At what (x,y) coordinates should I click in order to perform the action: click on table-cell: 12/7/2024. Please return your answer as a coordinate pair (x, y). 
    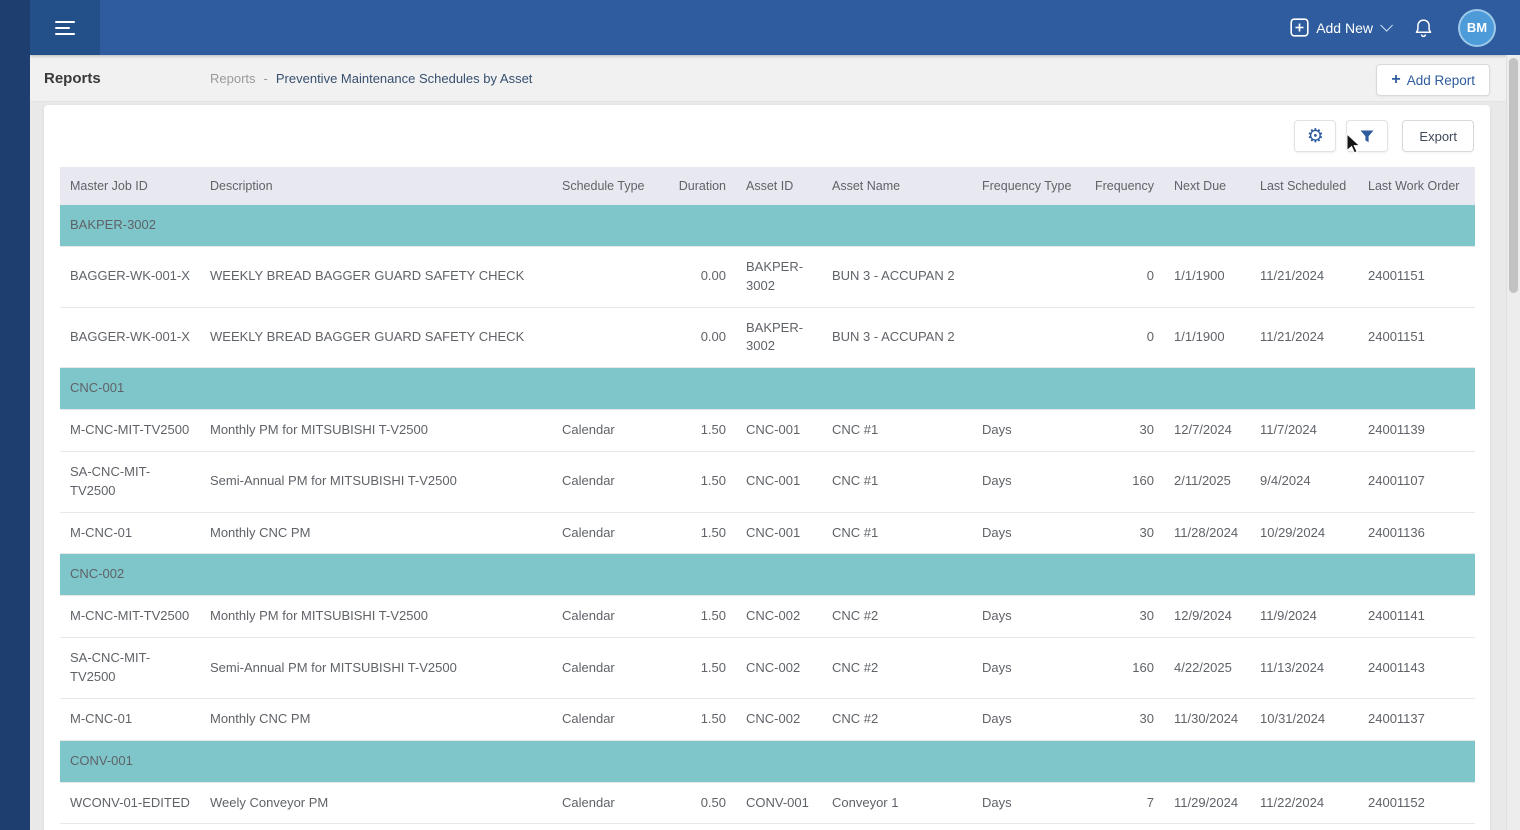
    Looking at the image, I should click on (1207, 430).